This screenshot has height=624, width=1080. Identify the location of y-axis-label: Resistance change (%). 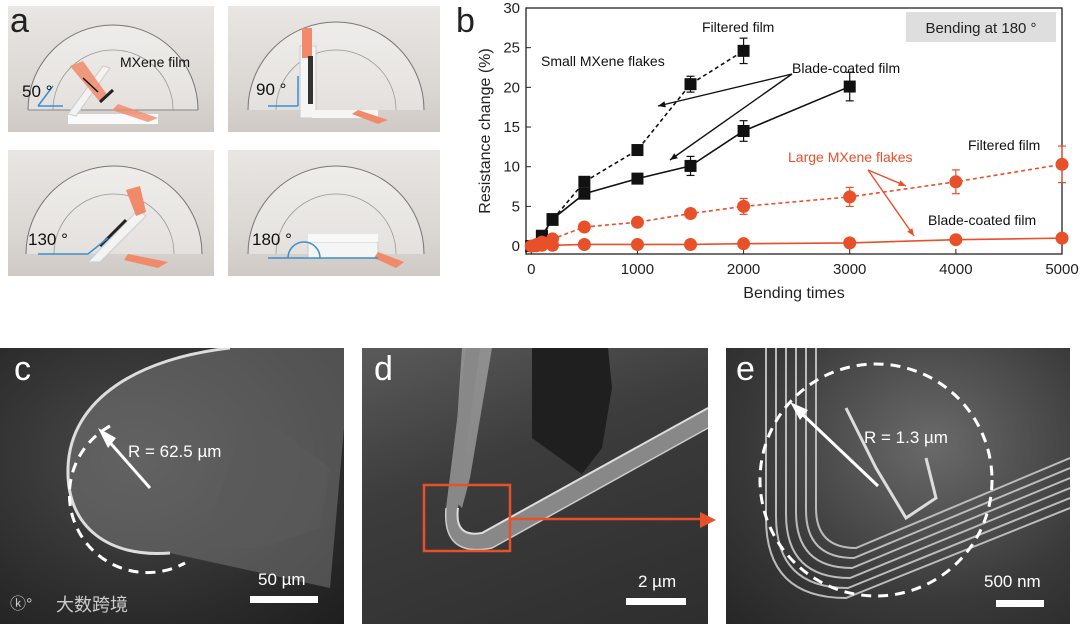
(485, 130).